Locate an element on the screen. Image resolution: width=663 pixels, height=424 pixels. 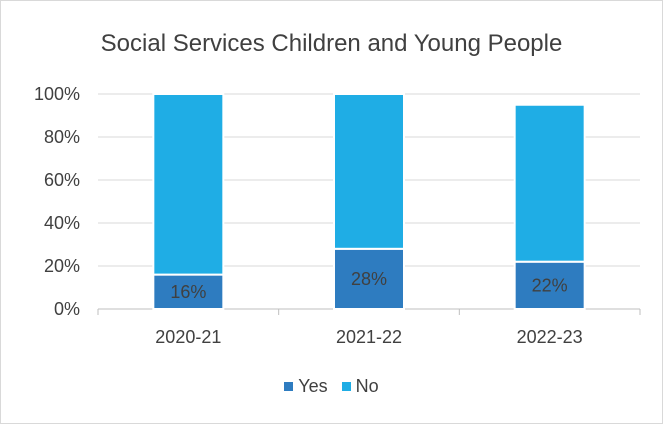
y-tick-label: 60% is located at coordinates (62, 180).